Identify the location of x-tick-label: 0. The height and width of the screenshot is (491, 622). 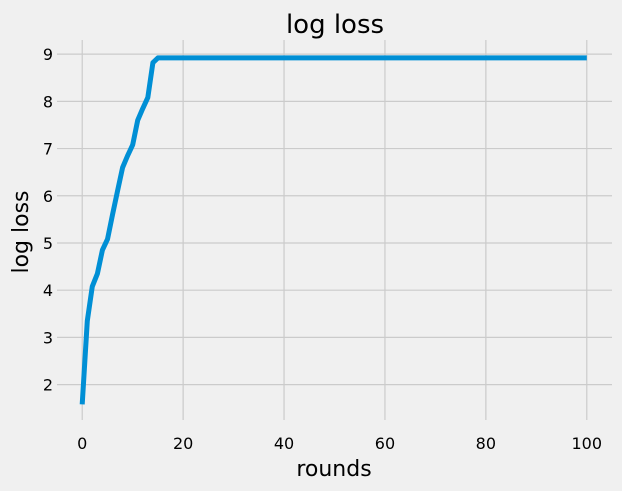
(82, 443).